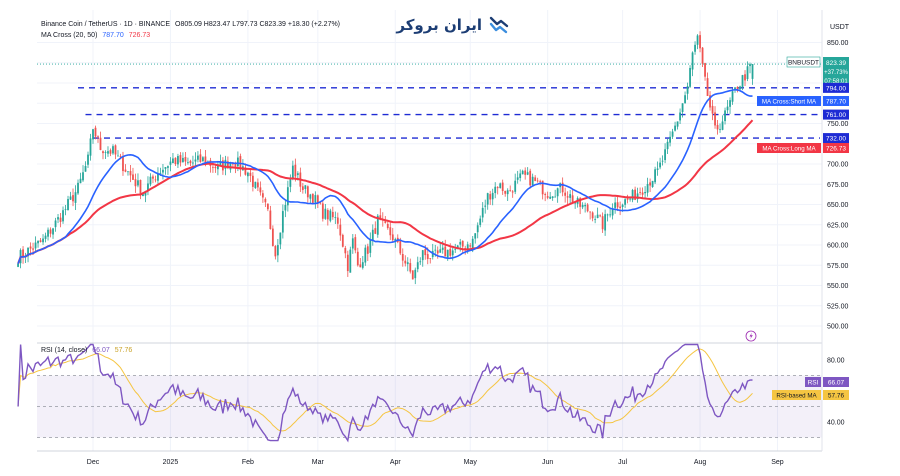  Describe the element at coordinates (836, 73) in the screenshot. I see `last-price-change: +37.73%` at that location.